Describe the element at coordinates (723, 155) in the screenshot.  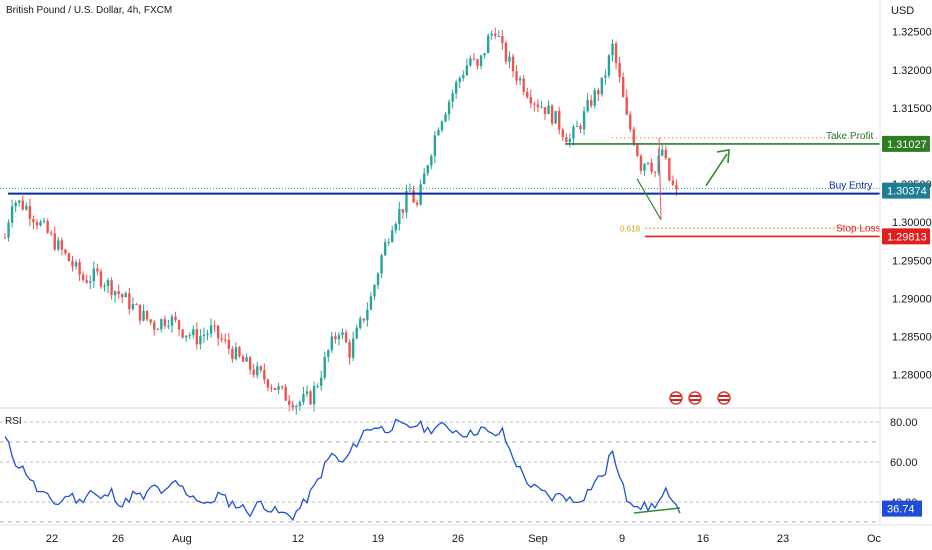
I see `projection-arrow-head` at that location.